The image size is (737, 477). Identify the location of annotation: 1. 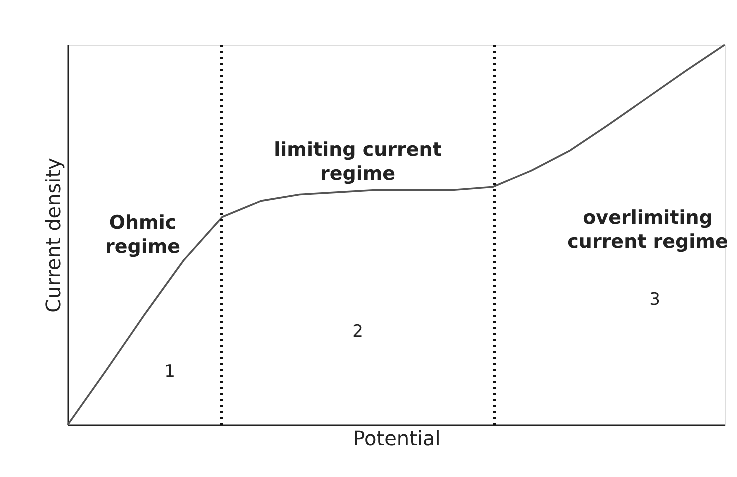
(170, 372).